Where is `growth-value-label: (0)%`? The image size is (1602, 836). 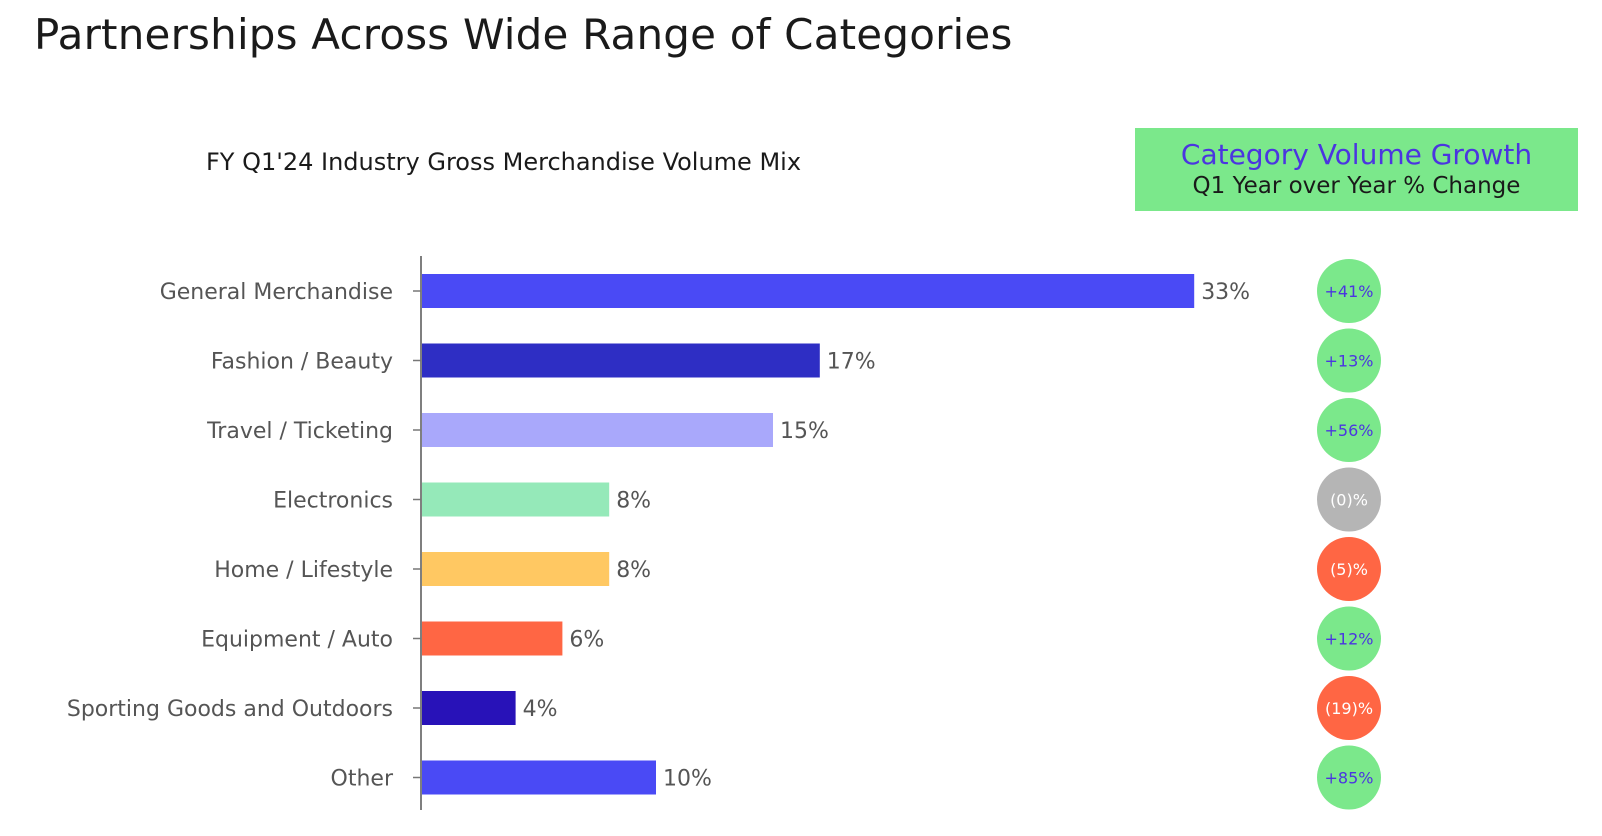
growth-value-label: (0)% is located at coordinates (1349, 500).